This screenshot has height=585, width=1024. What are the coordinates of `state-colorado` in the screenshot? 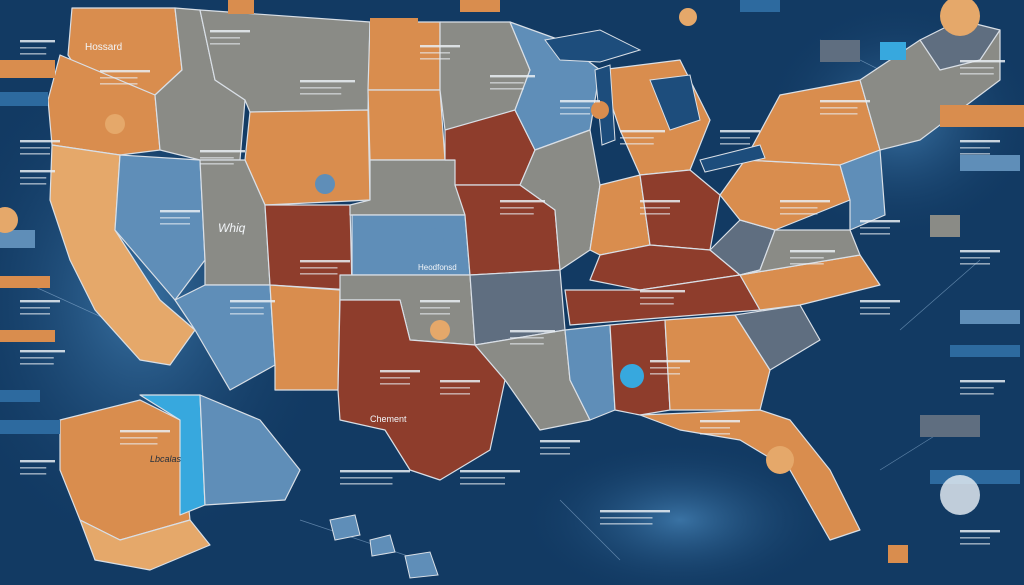 It's located at (308, 247).